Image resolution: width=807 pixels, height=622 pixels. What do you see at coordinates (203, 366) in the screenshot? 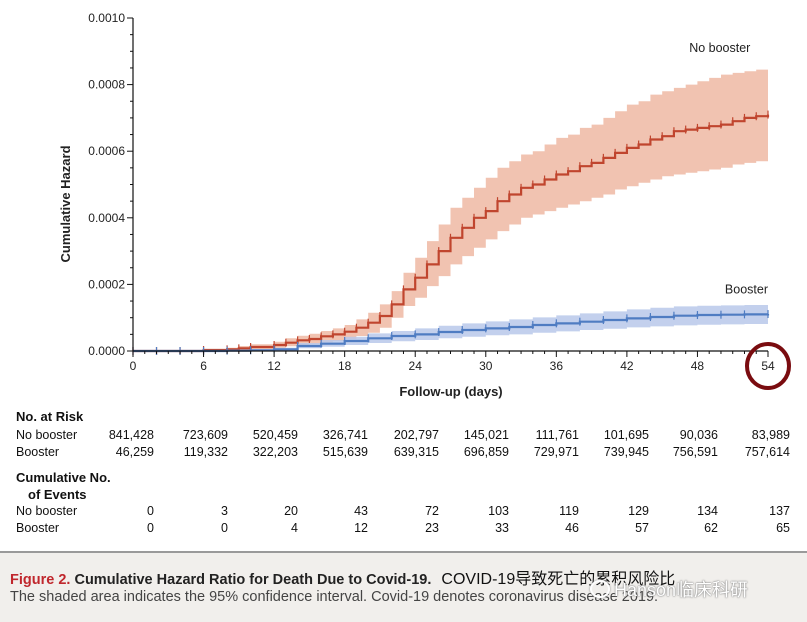
I see `x-tick-label: 6` at bounding box center [203, 366].